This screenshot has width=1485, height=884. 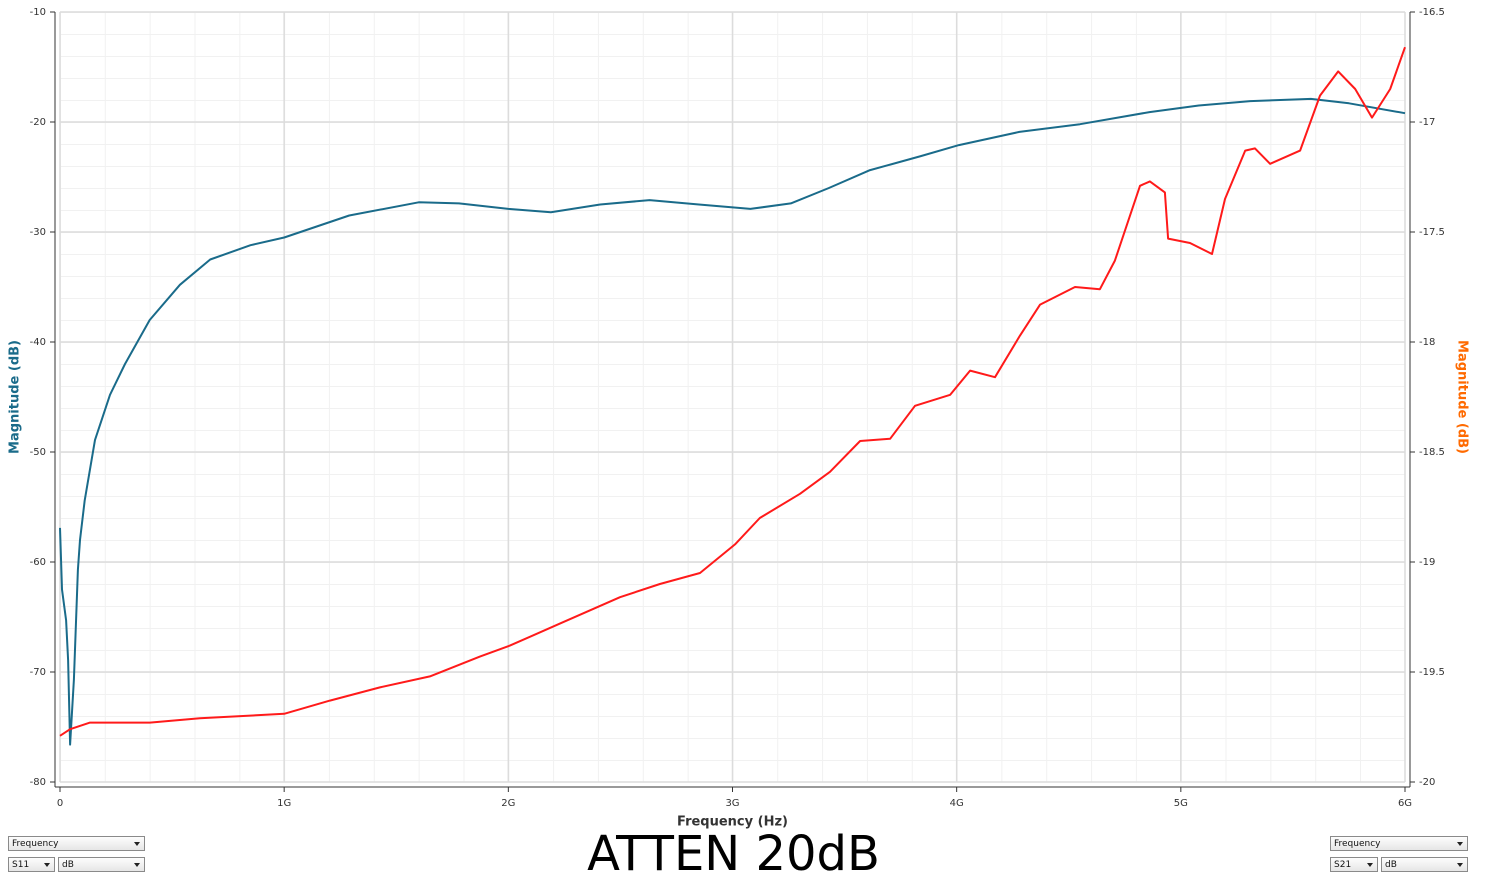 I want to click on trace-select: S11, so click(x=31, y=864).